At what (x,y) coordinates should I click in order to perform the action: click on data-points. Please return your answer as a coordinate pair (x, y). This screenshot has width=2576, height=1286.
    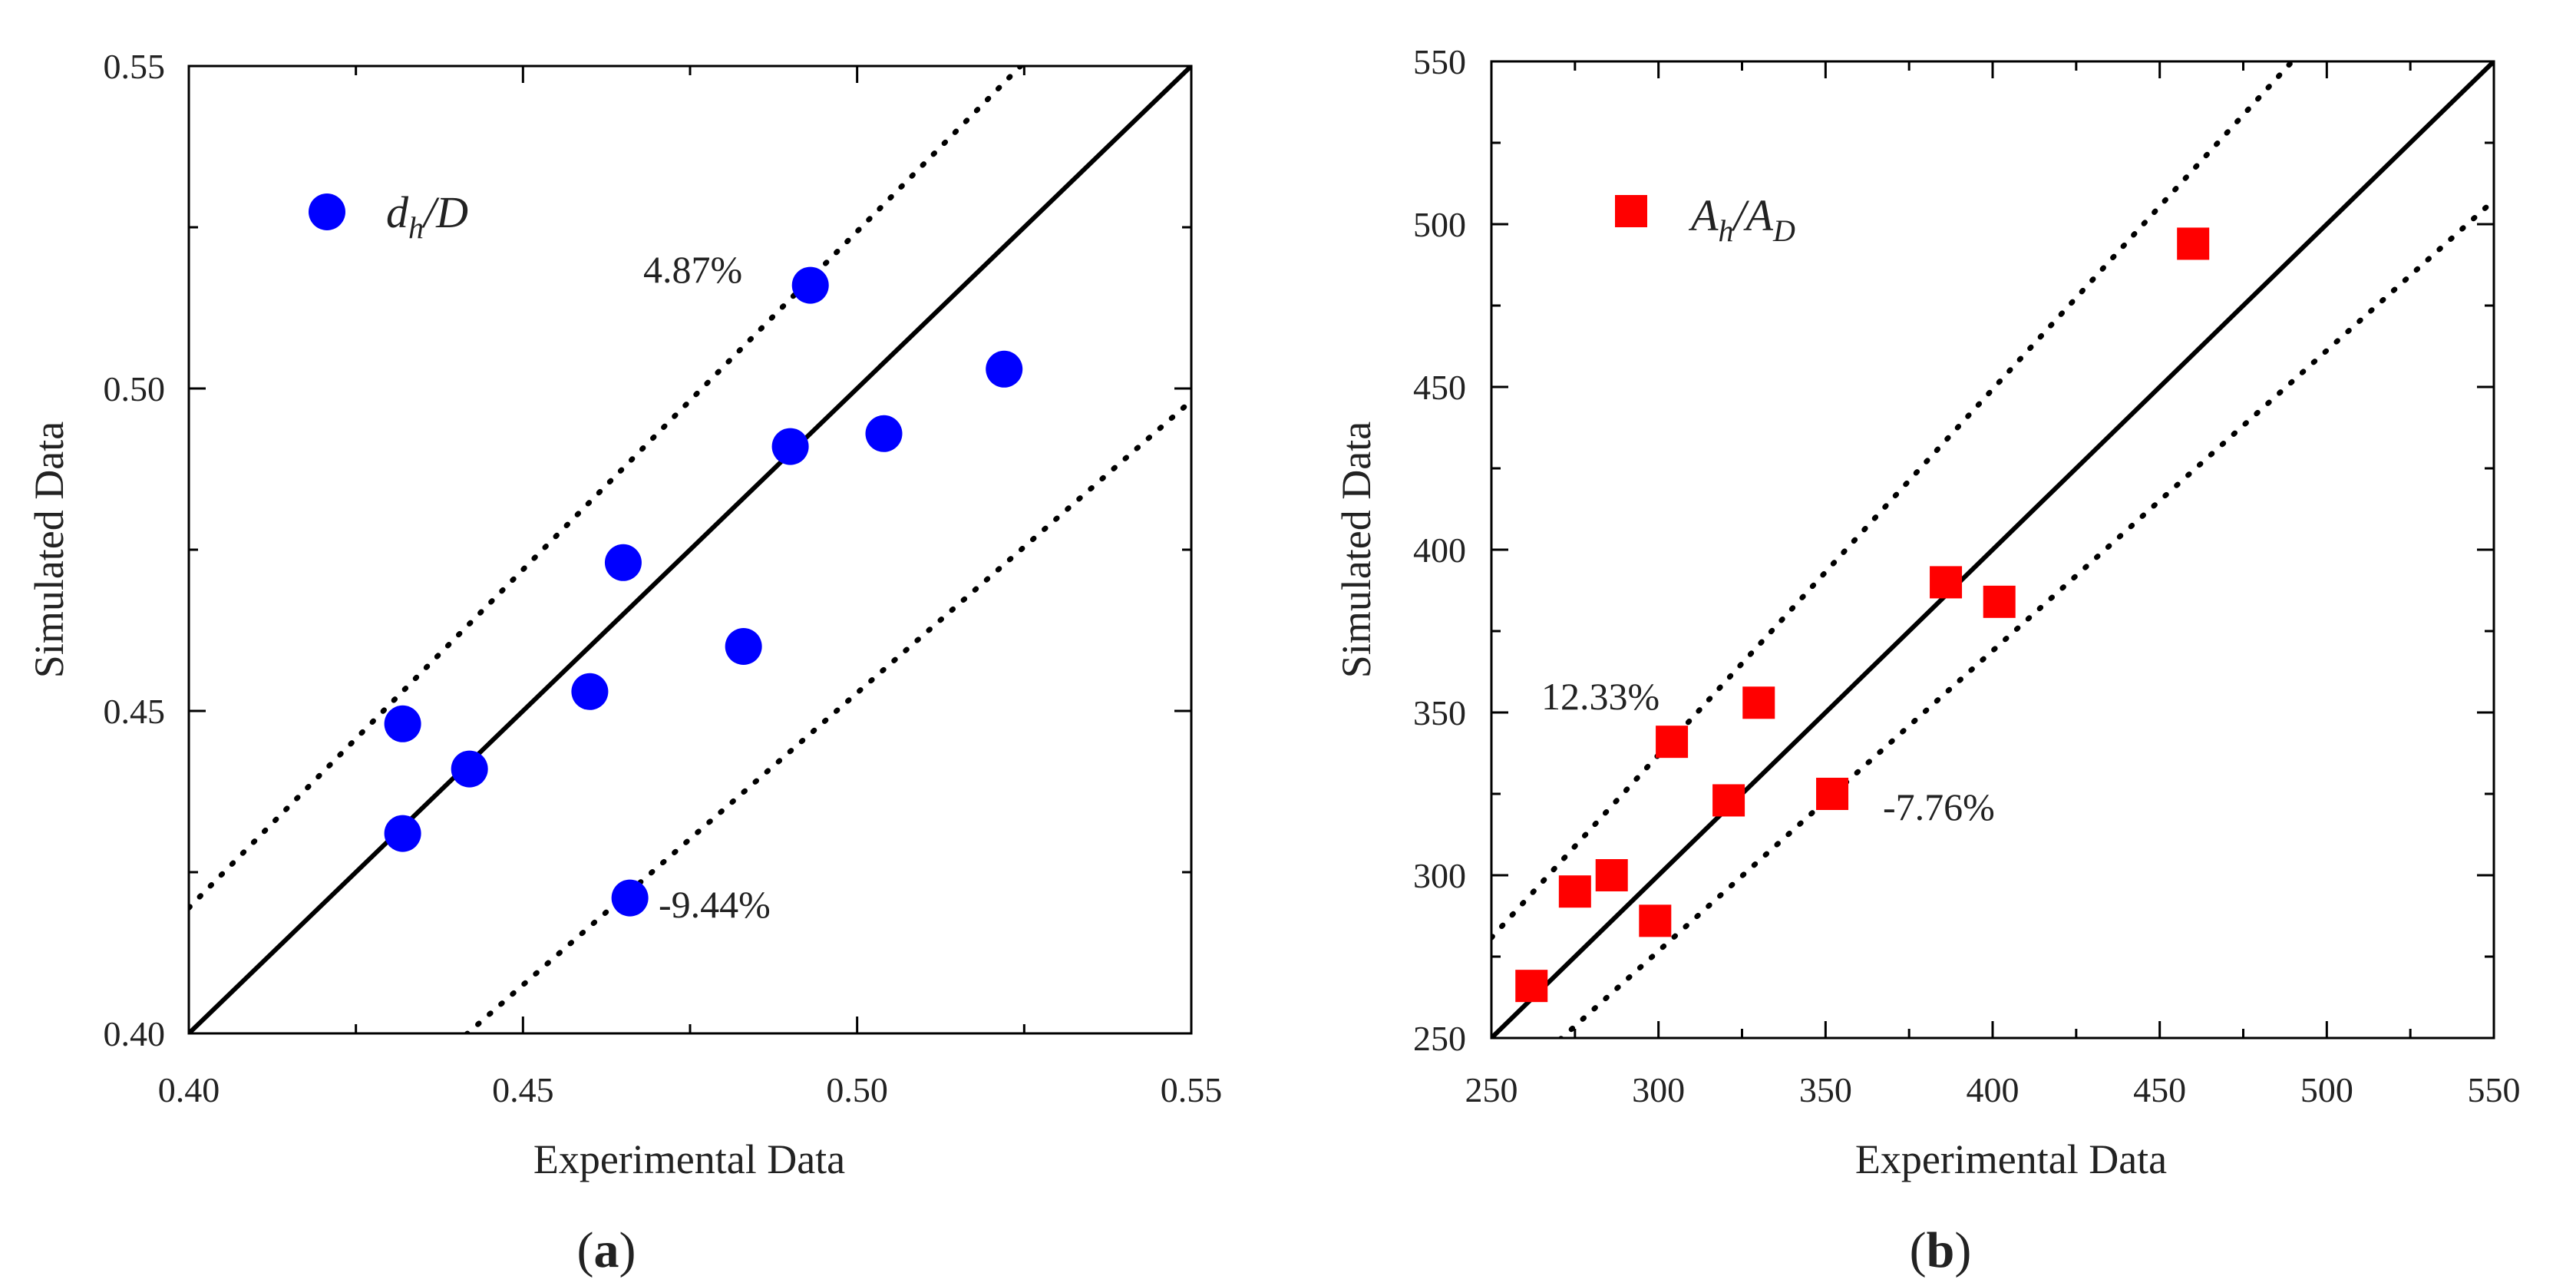
    Looking at the image, I should click on (703, 591).